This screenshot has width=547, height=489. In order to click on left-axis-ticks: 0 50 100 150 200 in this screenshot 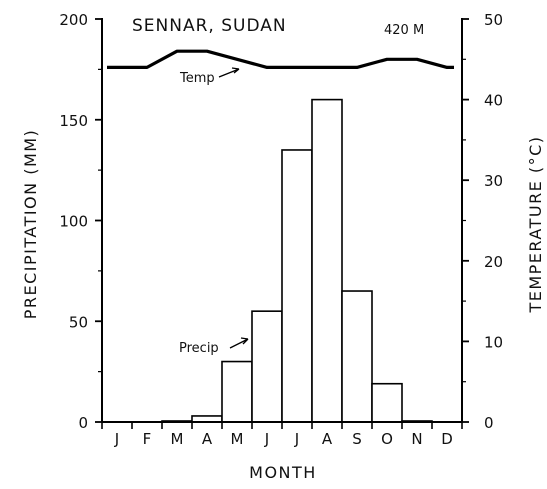, I will do `click(80, 221)`.